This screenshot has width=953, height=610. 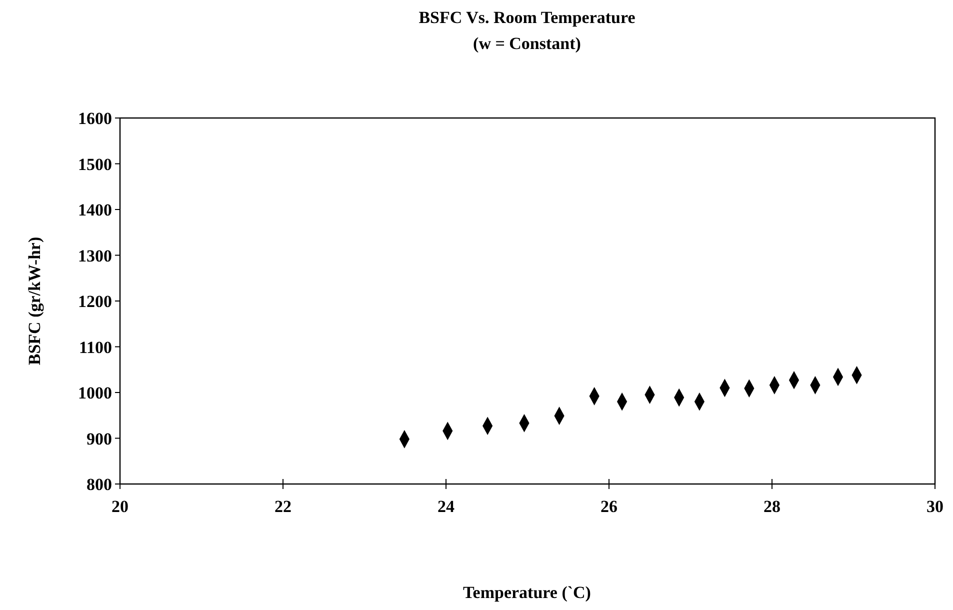 I want to click on x-tick-label: 30, so click(x=935, y=506).